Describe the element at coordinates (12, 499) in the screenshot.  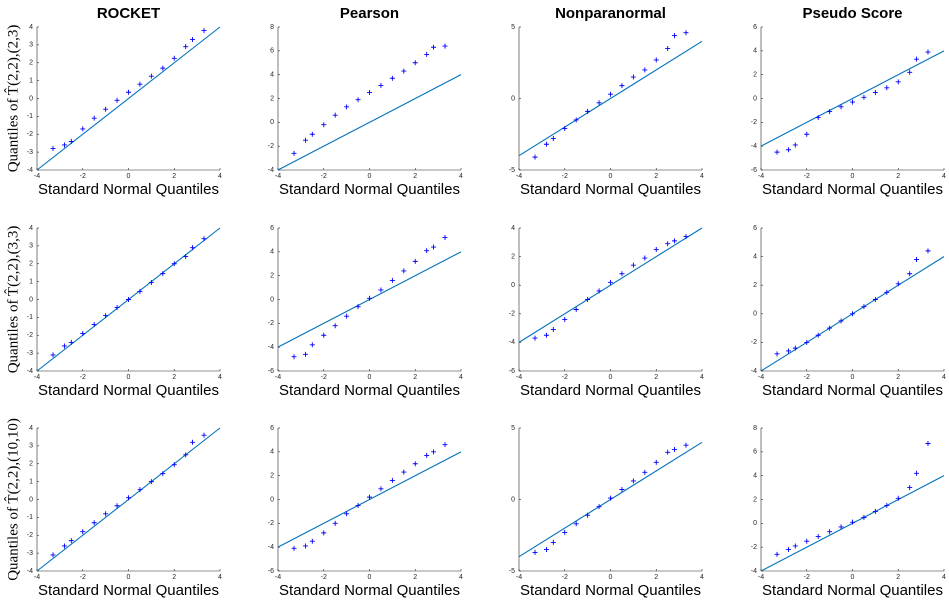
I see `y-axis-label: Quantiles of T̂(2,2),(10,10)` at that location.